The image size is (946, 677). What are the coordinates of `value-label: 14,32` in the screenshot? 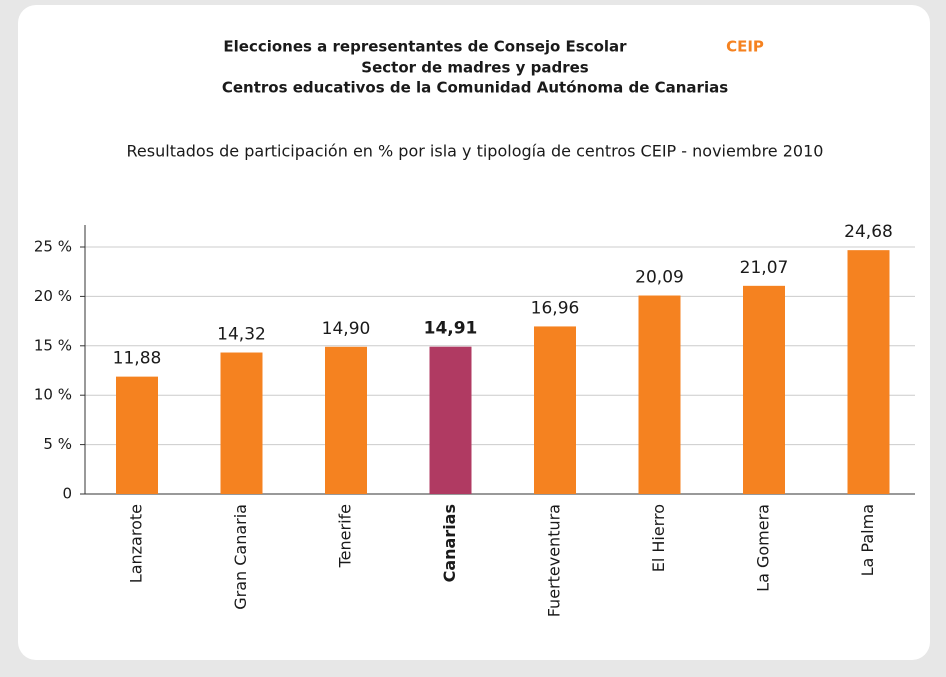 It's located at (241, 335).